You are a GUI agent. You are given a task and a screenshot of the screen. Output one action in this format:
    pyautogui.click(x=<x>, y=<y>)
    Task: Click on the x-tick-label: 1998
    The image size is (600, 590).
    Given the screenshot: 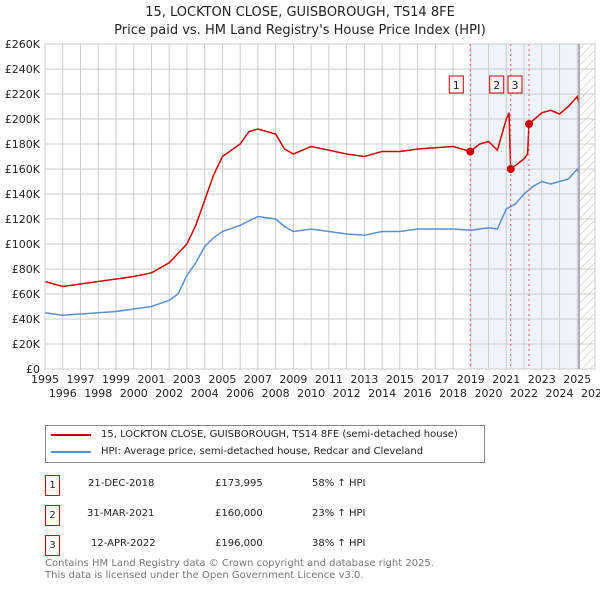 What is the action you would take?
    pyautogui.click(x=98, y=393)
    